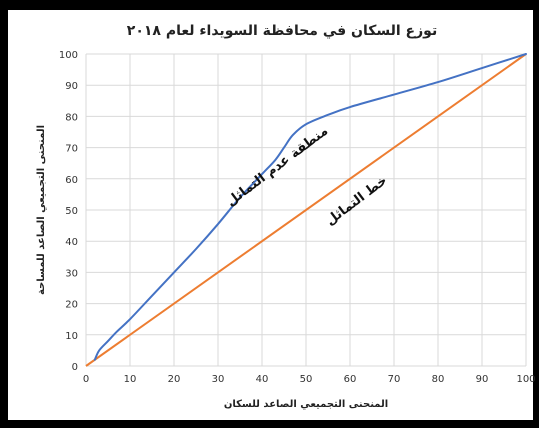  Describe the element at coordinates (174, 379) in the screenshot. I see `x-tick-label: 20` at that location.